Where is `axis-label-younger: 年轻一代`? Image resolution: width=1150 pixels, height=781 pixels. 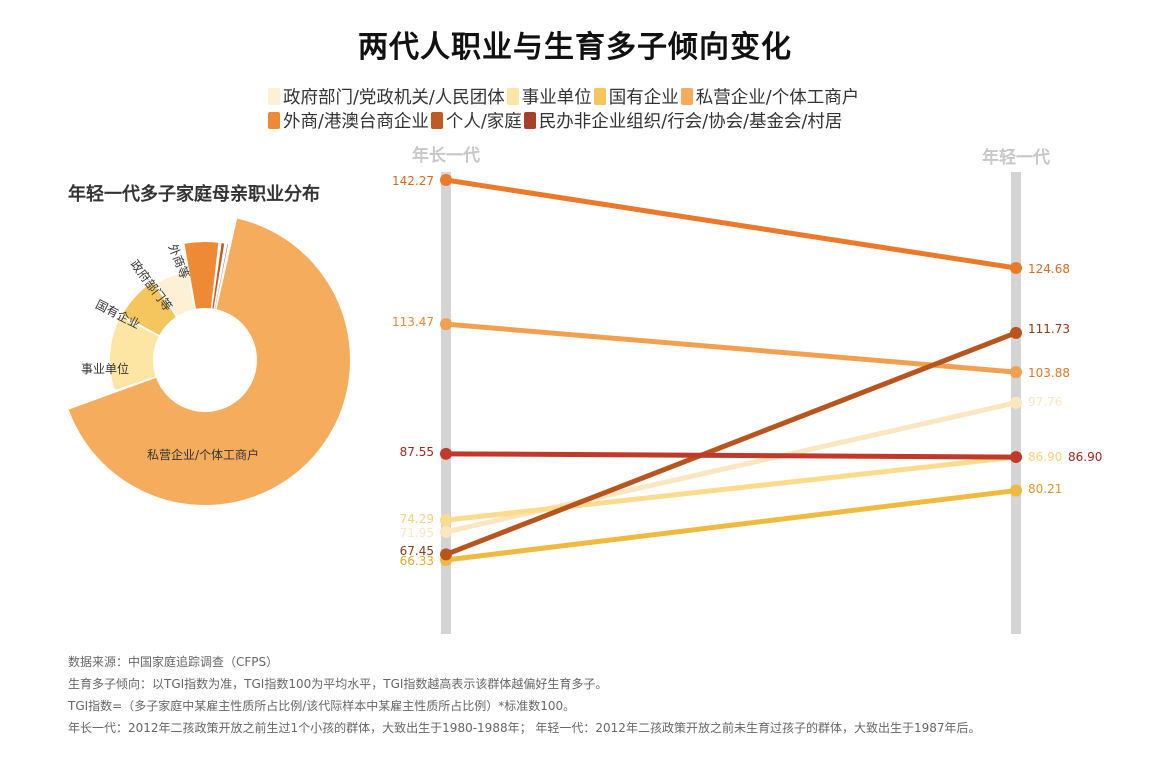
axis-label-younger: 年轻一代 is located at coordinates (1016, 157).